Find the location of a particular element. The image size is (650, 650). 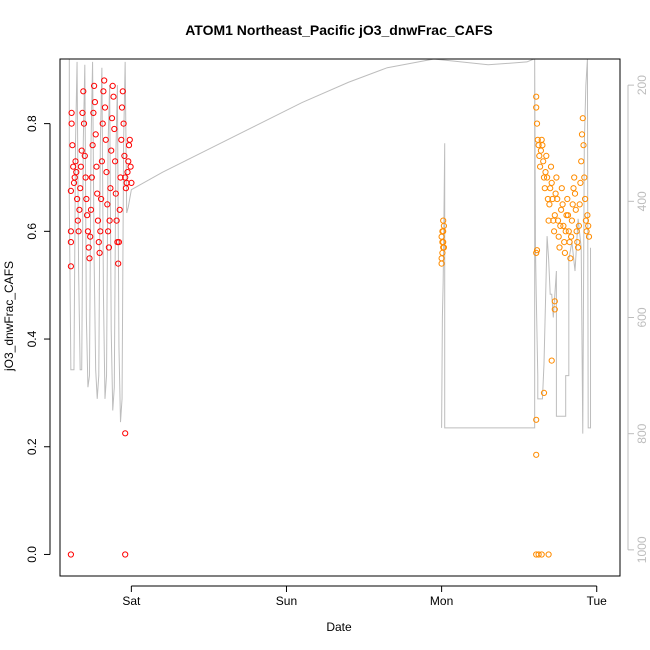

x-tick-label-0: Sat is located at coordinates (131, 601).